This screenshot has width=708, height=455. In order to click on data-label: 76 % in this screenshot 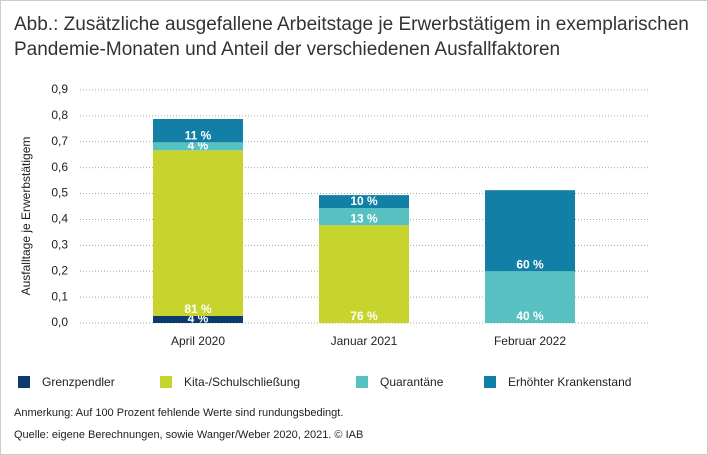, I will do `click(364, 316)`.